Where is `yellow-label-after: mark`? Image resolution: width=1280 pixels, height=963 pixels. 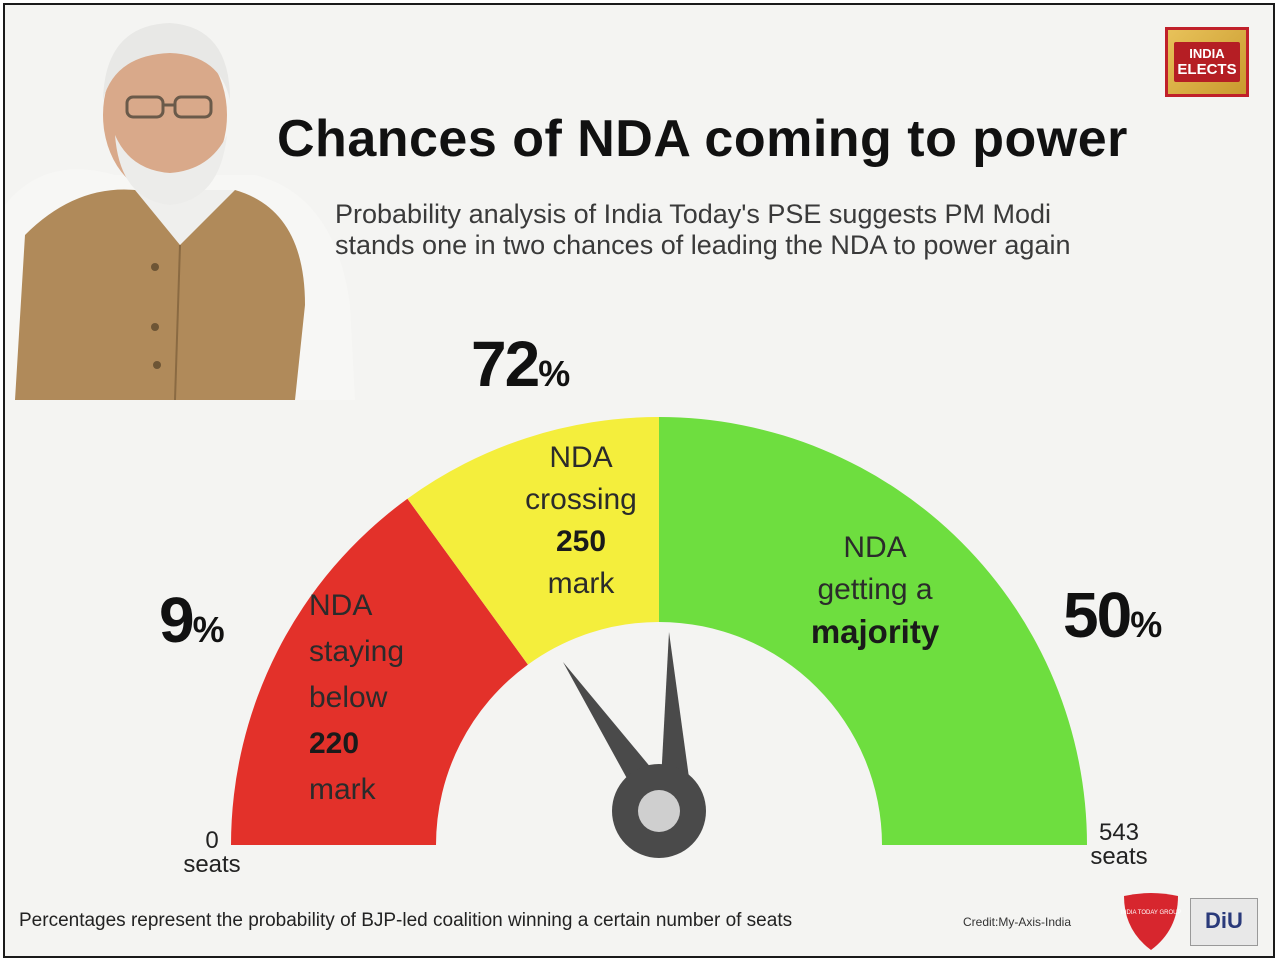
yellow-label-after: mark is located at coordinates (581, 583).